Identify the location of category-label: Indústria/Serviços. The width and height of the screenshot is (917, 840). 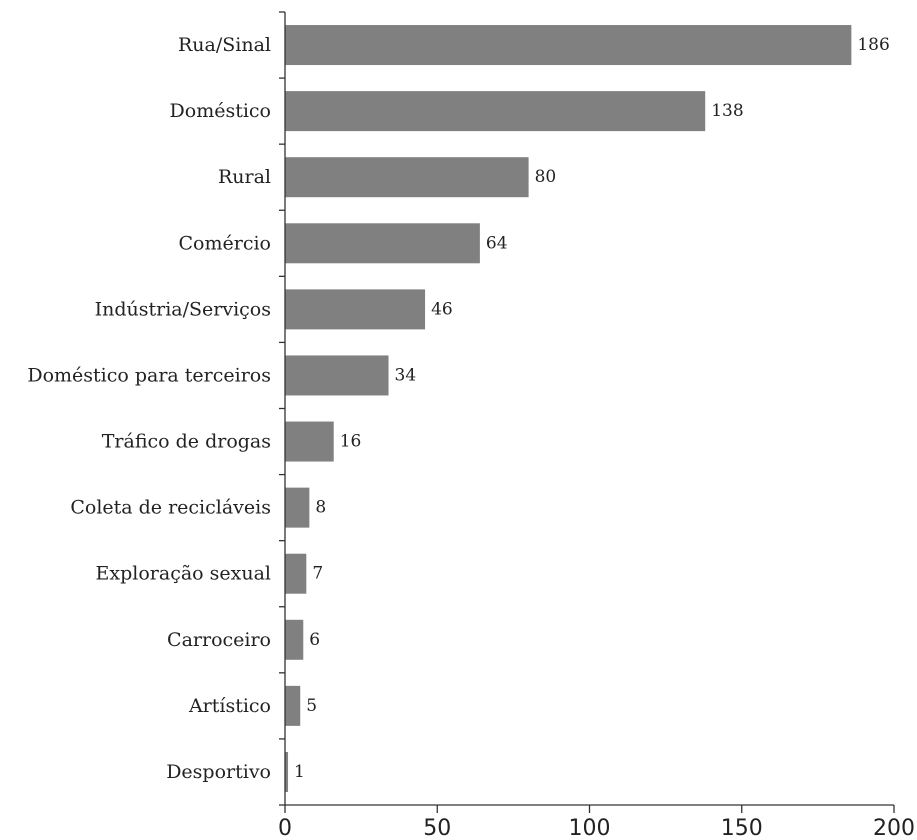
(183, 309).